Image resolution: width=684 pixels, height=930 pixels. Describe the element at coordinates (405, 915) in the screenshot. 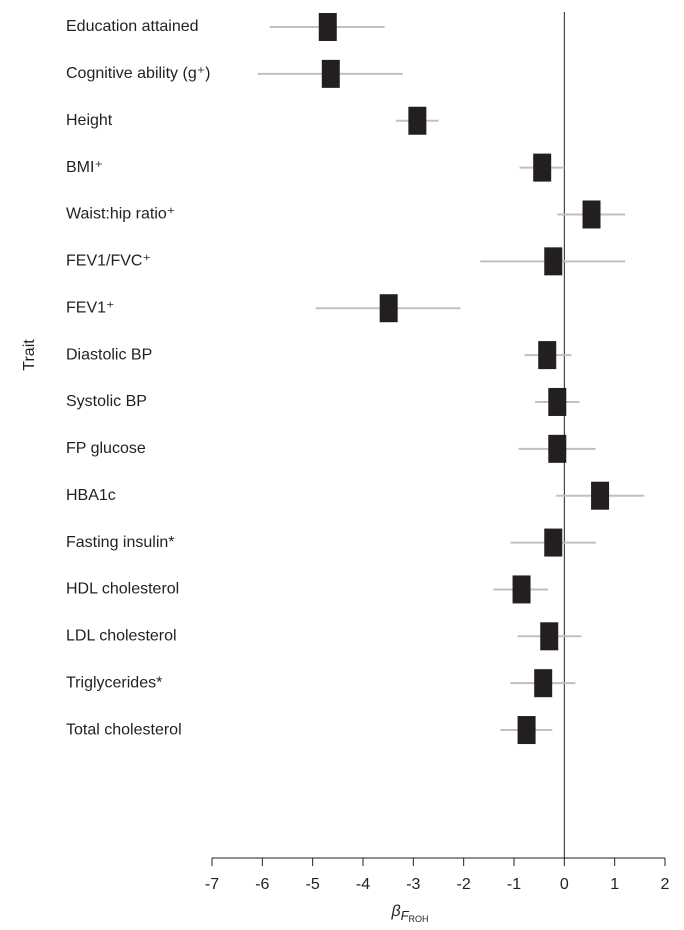

I see `x-label-sub: F` at that location.